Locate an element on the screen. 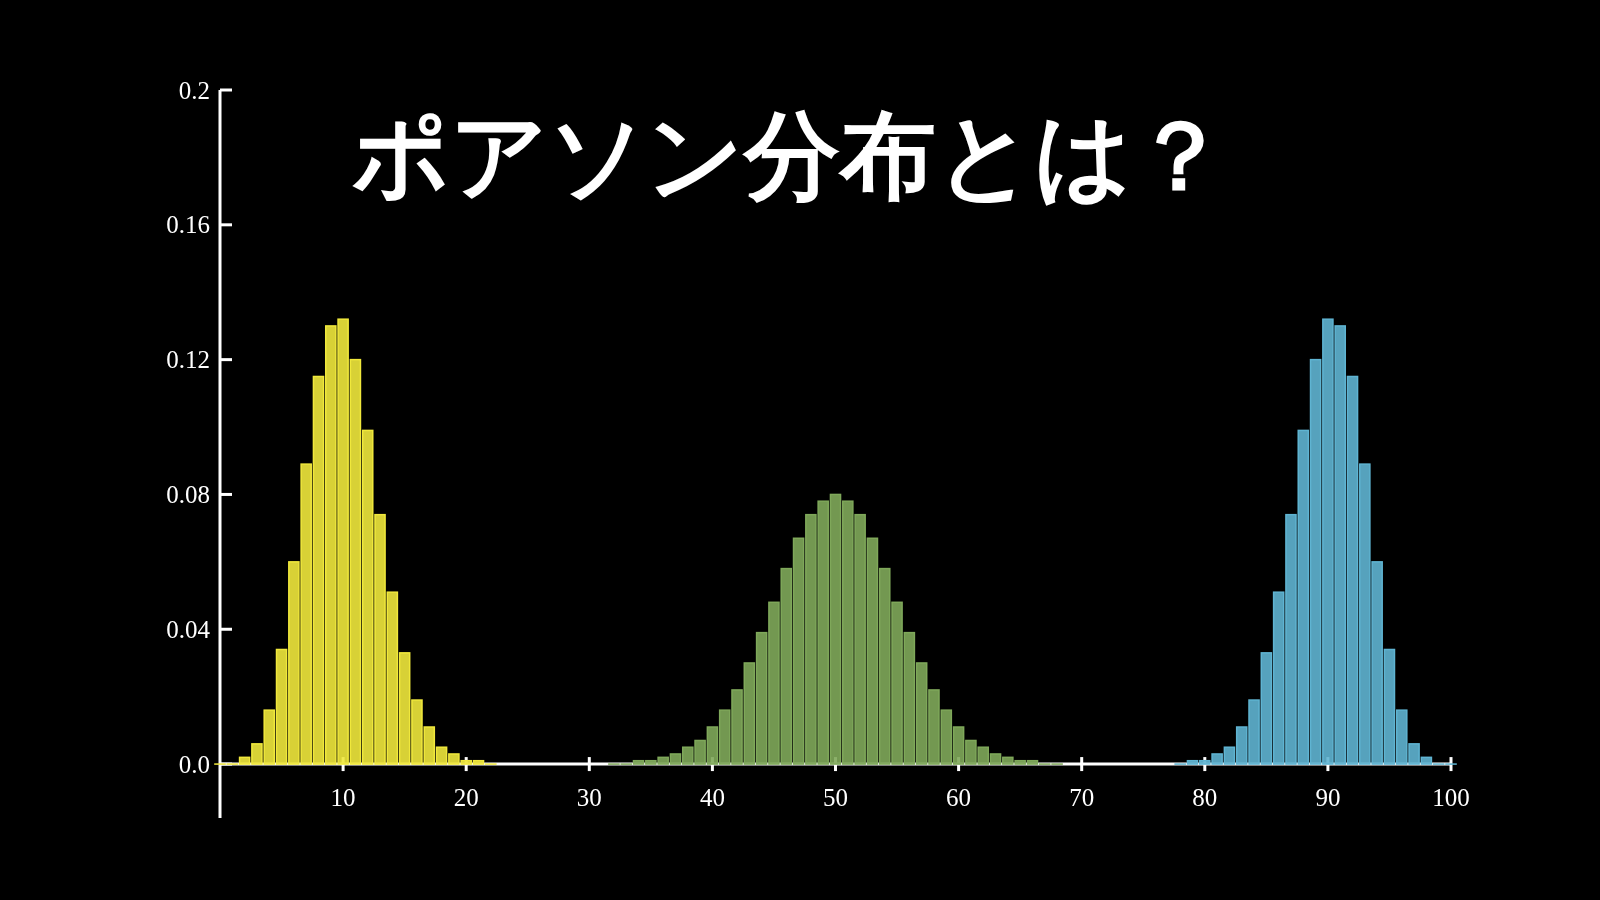 The image size is (1600, 900). x-tick-label: 30 is located at coordinates (589, 798).